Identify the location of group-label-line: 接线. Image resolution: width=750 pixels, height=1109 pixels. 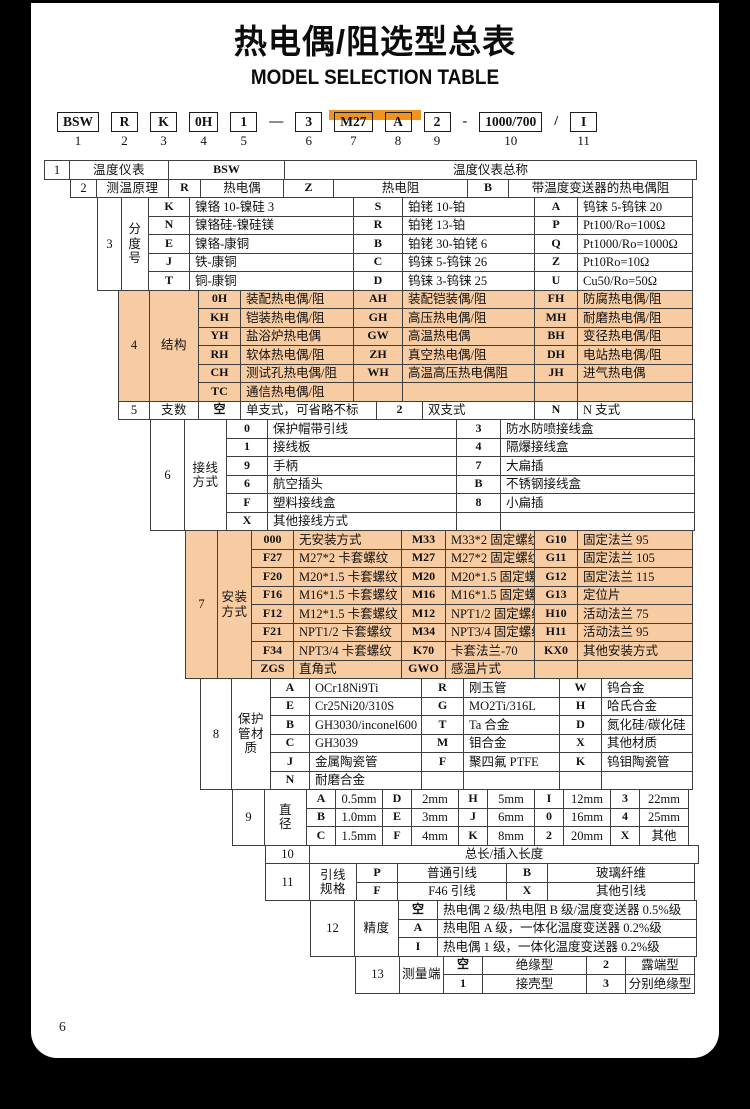
(205, 467).